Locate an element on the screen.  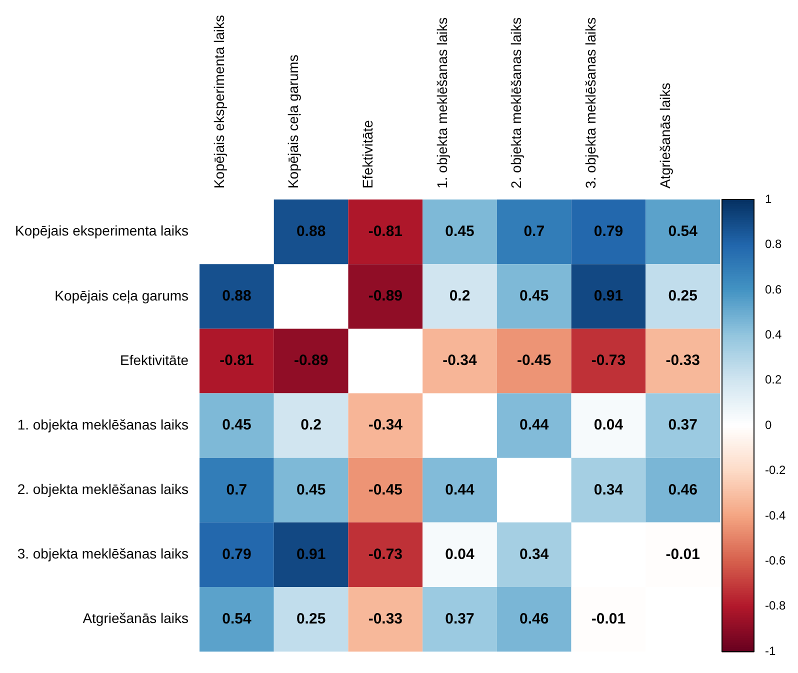
color-bar-label: -0.4 is located at coordinates (775, 515).